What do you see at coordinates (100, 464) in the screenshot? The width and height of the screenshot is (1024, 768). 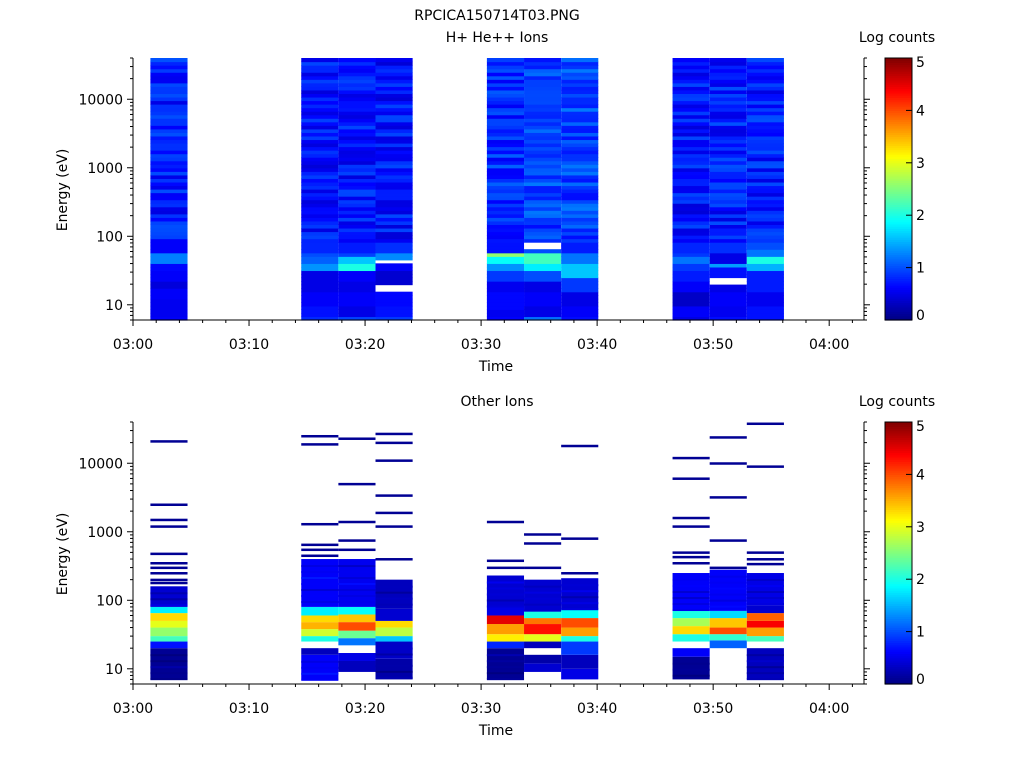 I see `y-tick-label: 10000` at bounding box center [100, 464].